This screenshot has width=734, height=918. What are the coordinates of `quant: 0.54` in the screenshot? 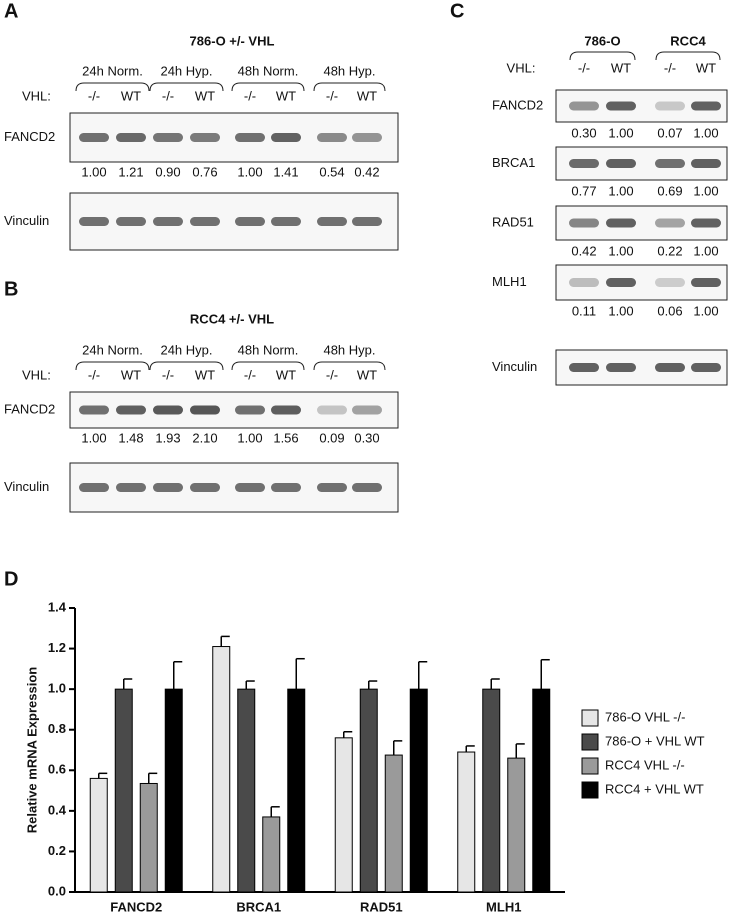 It's located at (331, 171).